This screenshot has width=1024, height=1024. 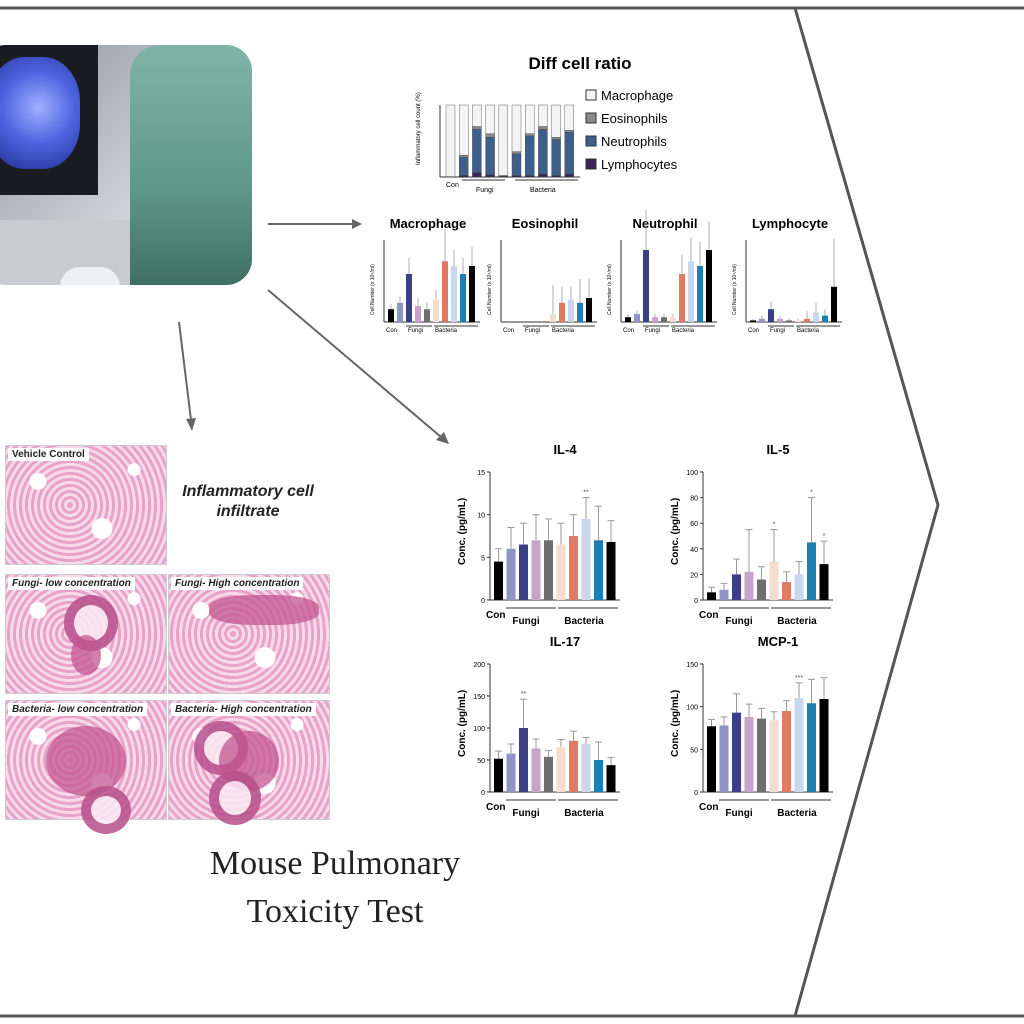 I want to click on chevron-arrow-shape, so click(x=866, y=512).